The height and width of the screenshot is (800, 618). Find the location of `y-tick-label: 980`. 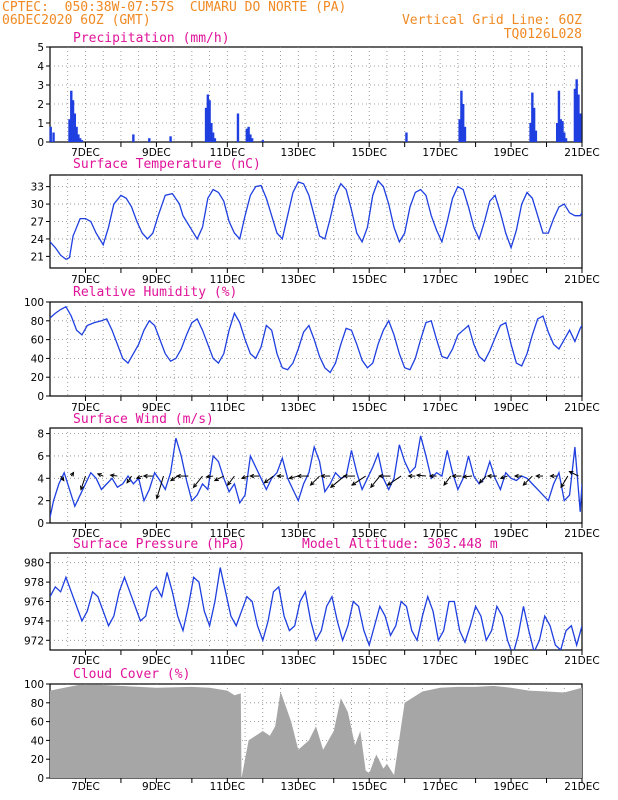

y-tick-label: 980 is located at coordinates (34, 564).